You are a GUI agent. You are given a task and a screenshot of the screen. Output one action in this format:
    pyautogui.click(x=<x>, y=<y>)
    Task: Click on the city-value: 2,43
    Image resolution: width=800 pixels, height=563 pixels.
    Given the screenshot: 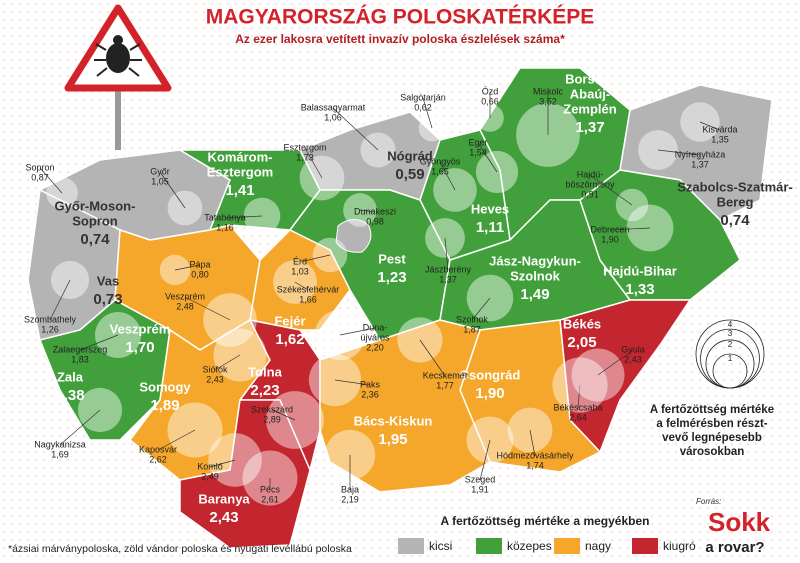 What is the action you would take?
    pyautogui.click(x=215, y=379)
    